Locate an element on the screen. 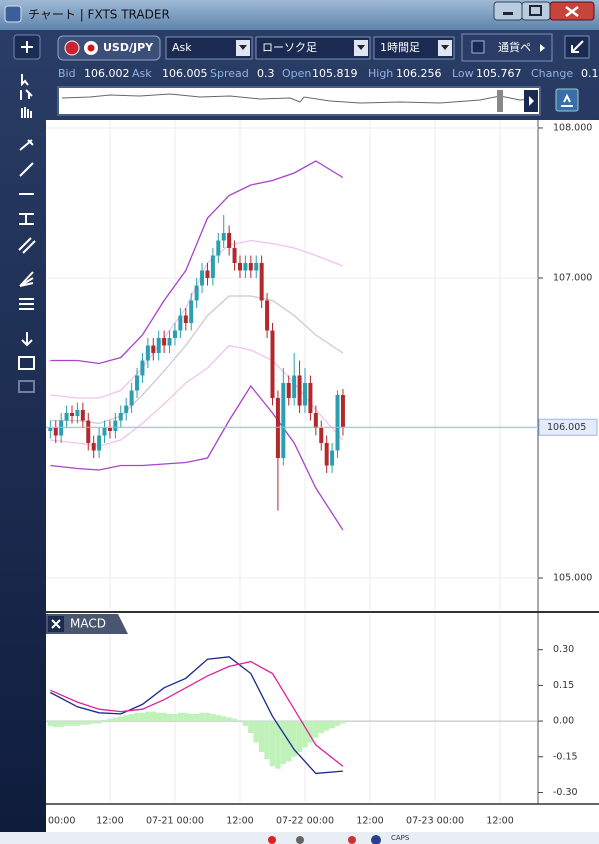 This screenshot has width=599, height=844. tool-list is located at coordinates (26, 363).